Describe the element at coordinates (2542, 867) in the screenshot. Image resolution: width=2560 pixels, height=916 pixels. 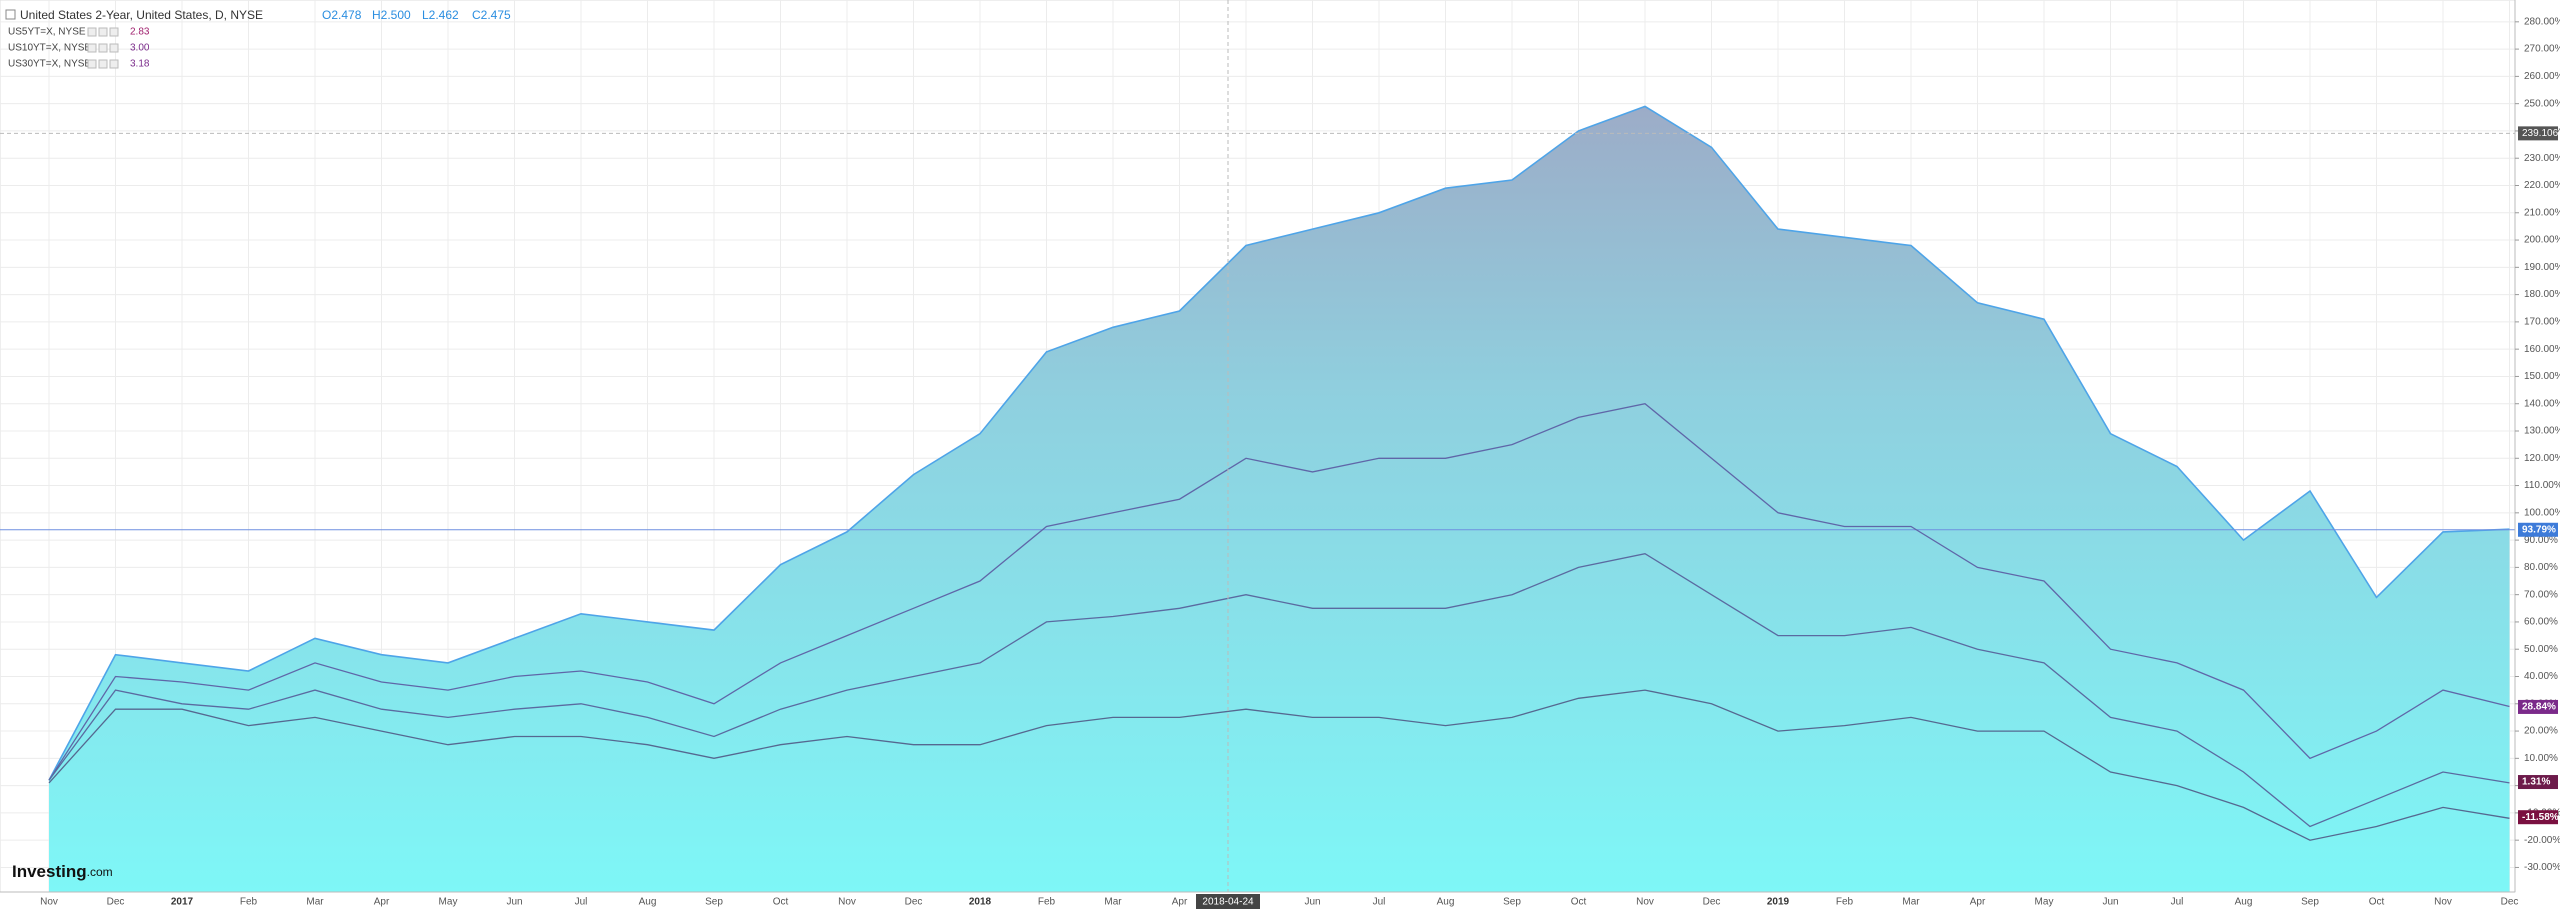
I see `y-tick-label: -30.00%` at that location.